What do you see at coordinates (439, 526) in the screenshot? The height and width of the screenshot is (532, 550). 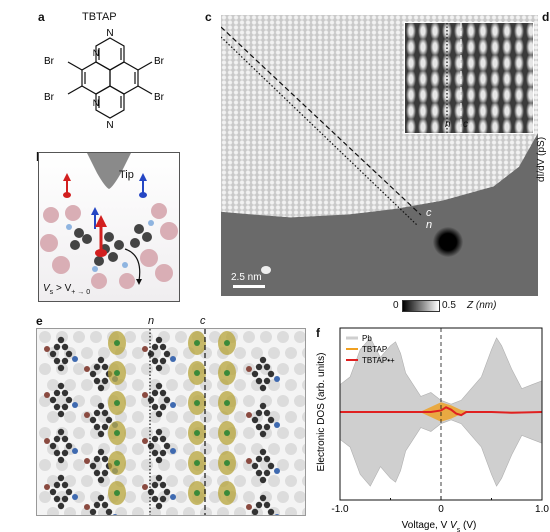 I see `dos-xlabel: Voltage, V Vs (V)` at bounding box center [439, 526].